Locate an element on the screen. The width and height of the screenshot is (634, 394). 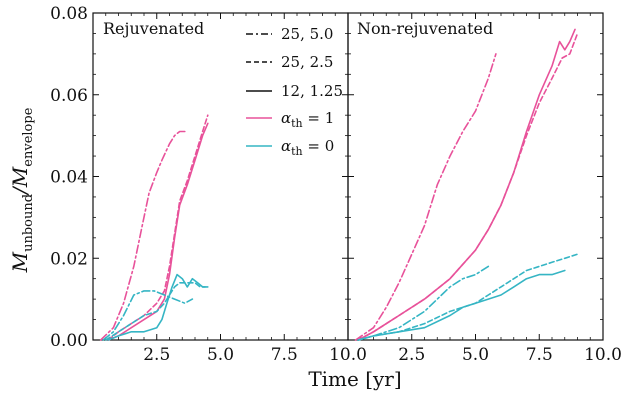
y-axis-label: Munbound/Menvelope is located at coordinates (22, 190).